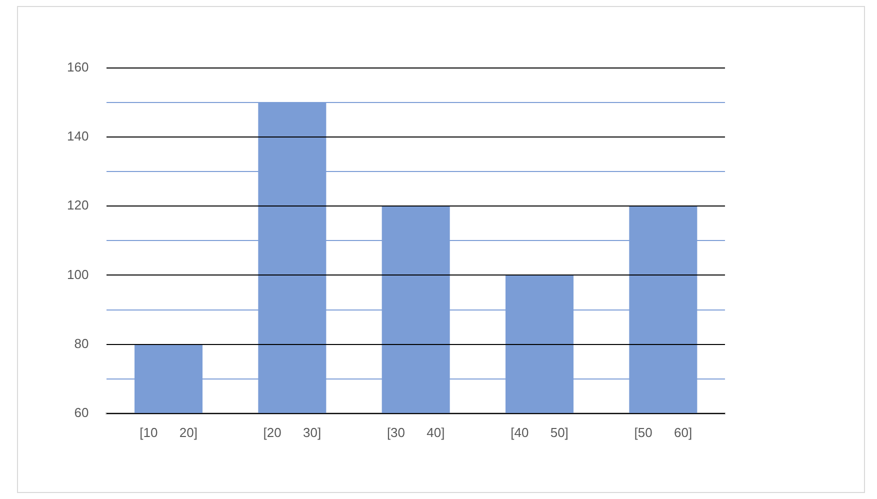 This screenshot has height=499, width=877. I want to click on y-tick-label: 120, so click(77, 205).